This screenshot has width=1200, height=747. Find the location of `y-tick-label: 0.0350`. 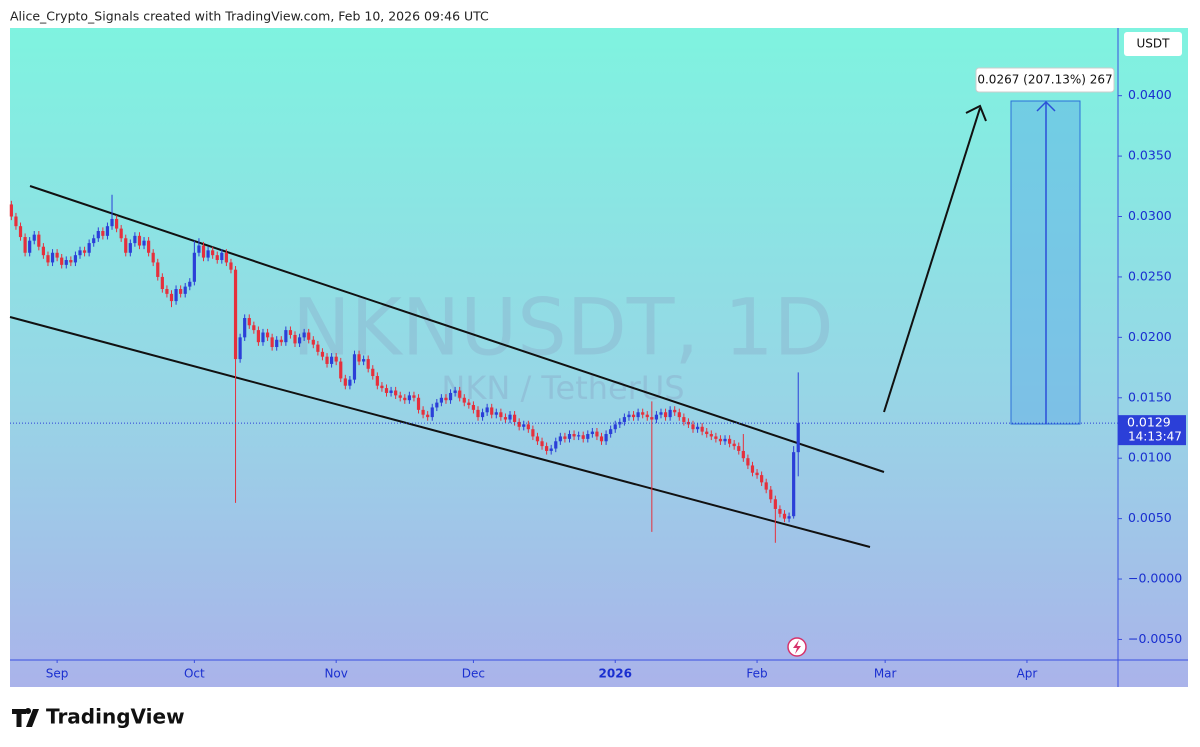

y-tick-label: 0.0350 is located at coordinates (1150, 155).